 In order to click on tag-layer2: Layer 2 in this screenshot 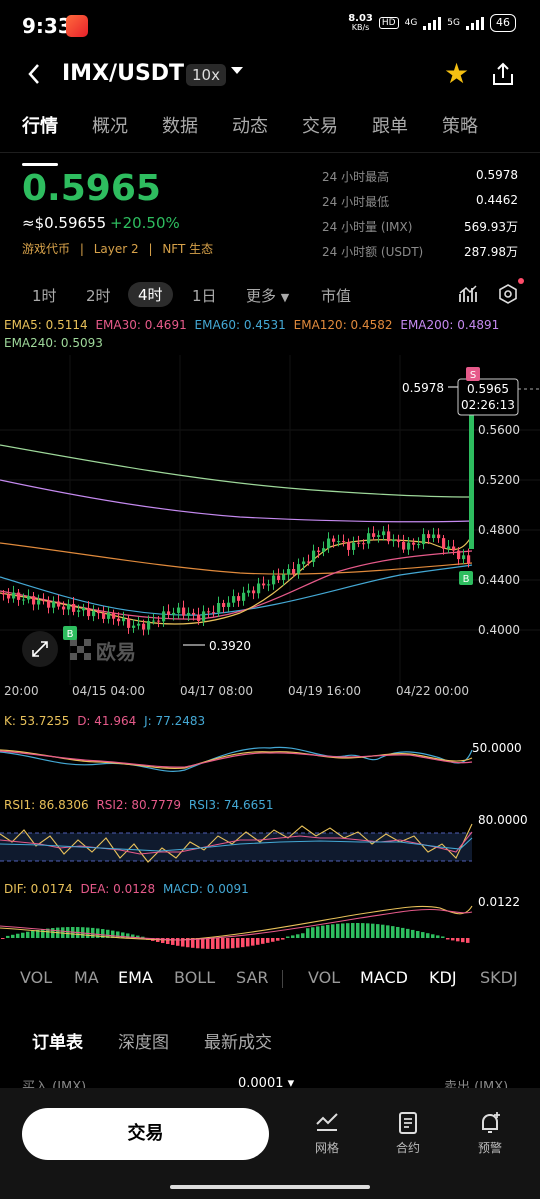, I will do `click(116, 249)`.